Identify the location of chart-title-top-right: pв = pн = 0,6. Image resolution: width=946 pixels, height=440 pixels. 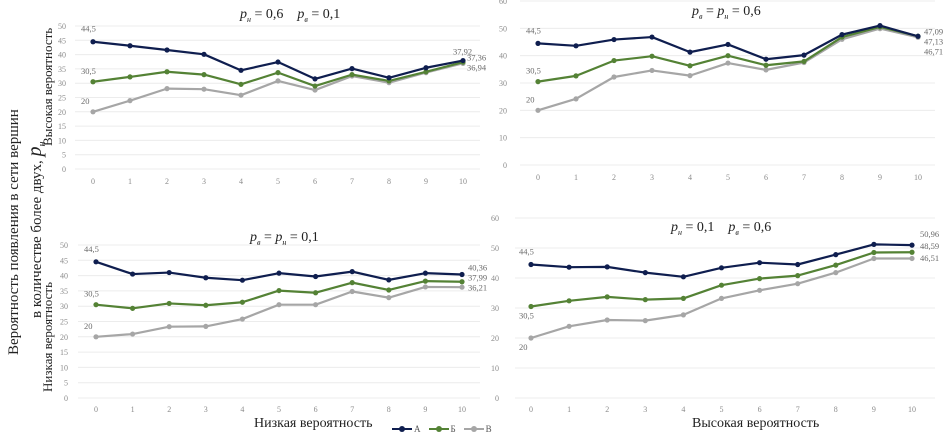
(726, 12).